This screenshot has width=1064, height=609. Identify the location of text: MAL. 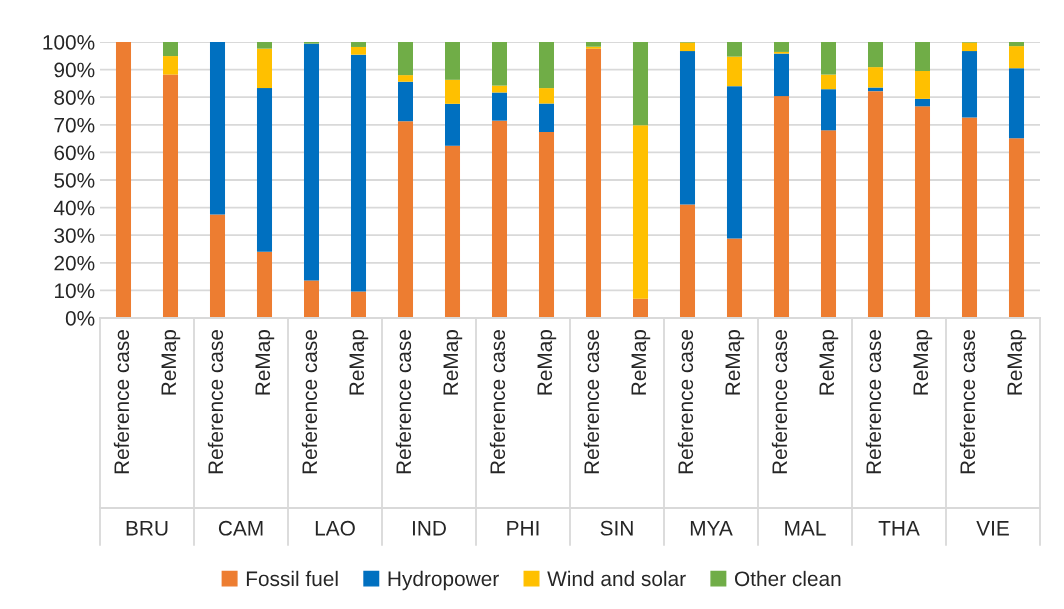
(805, 528).